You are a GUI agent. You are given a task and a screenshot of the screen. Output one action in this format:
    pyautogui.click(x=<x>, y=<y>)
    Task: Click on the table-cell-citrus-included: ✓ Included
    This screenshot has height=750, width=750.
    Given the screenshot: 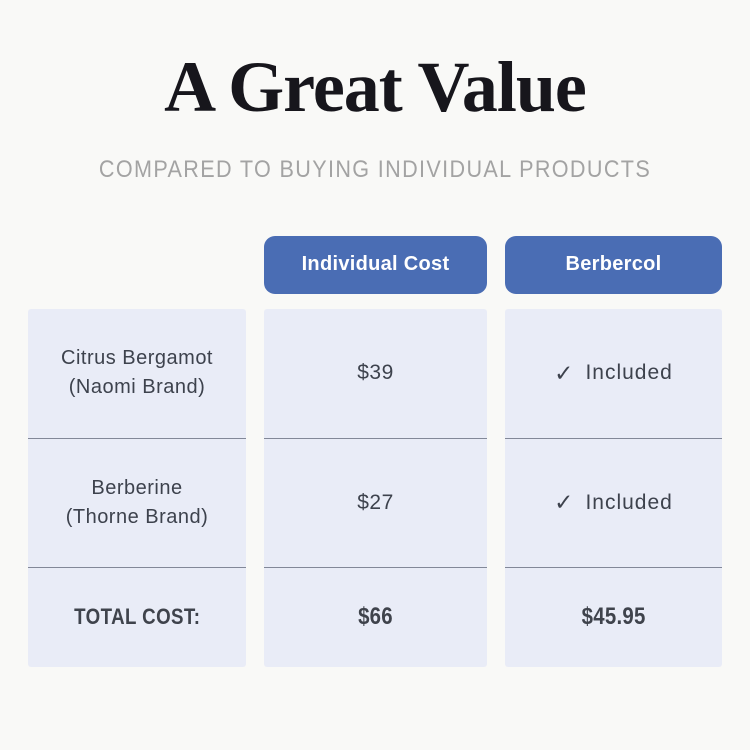 What is the action you would take?
    pyautogui.click(x=613, y=374)
    